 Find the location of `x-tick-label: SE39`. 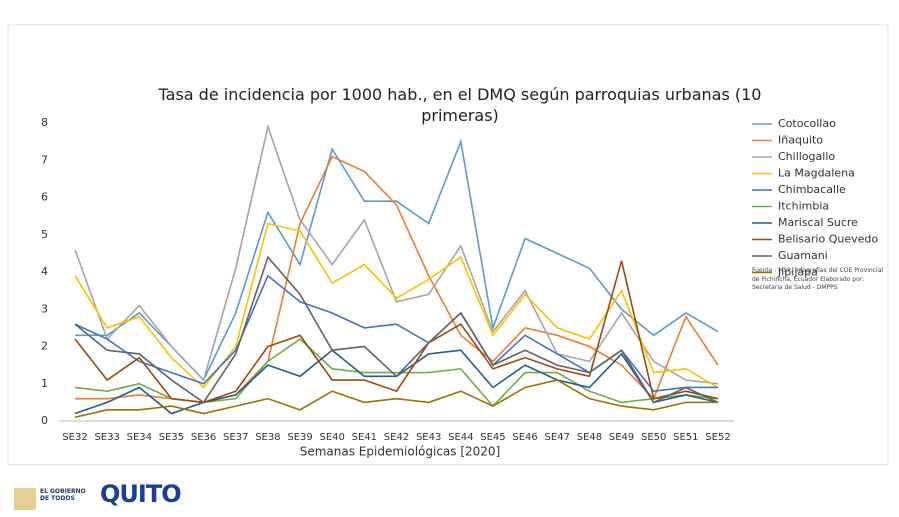

x-tick-label: SE39 is located at coordinates (299, 437).